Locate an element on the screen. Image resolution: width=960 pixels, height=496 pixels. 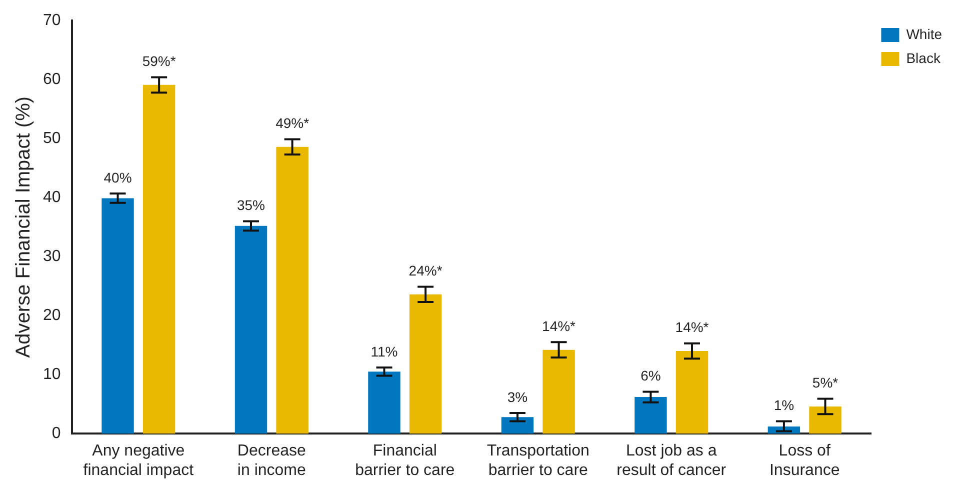
y-axis-title: Adverse Financial Impact (%) is located at coordinates (23, 227).